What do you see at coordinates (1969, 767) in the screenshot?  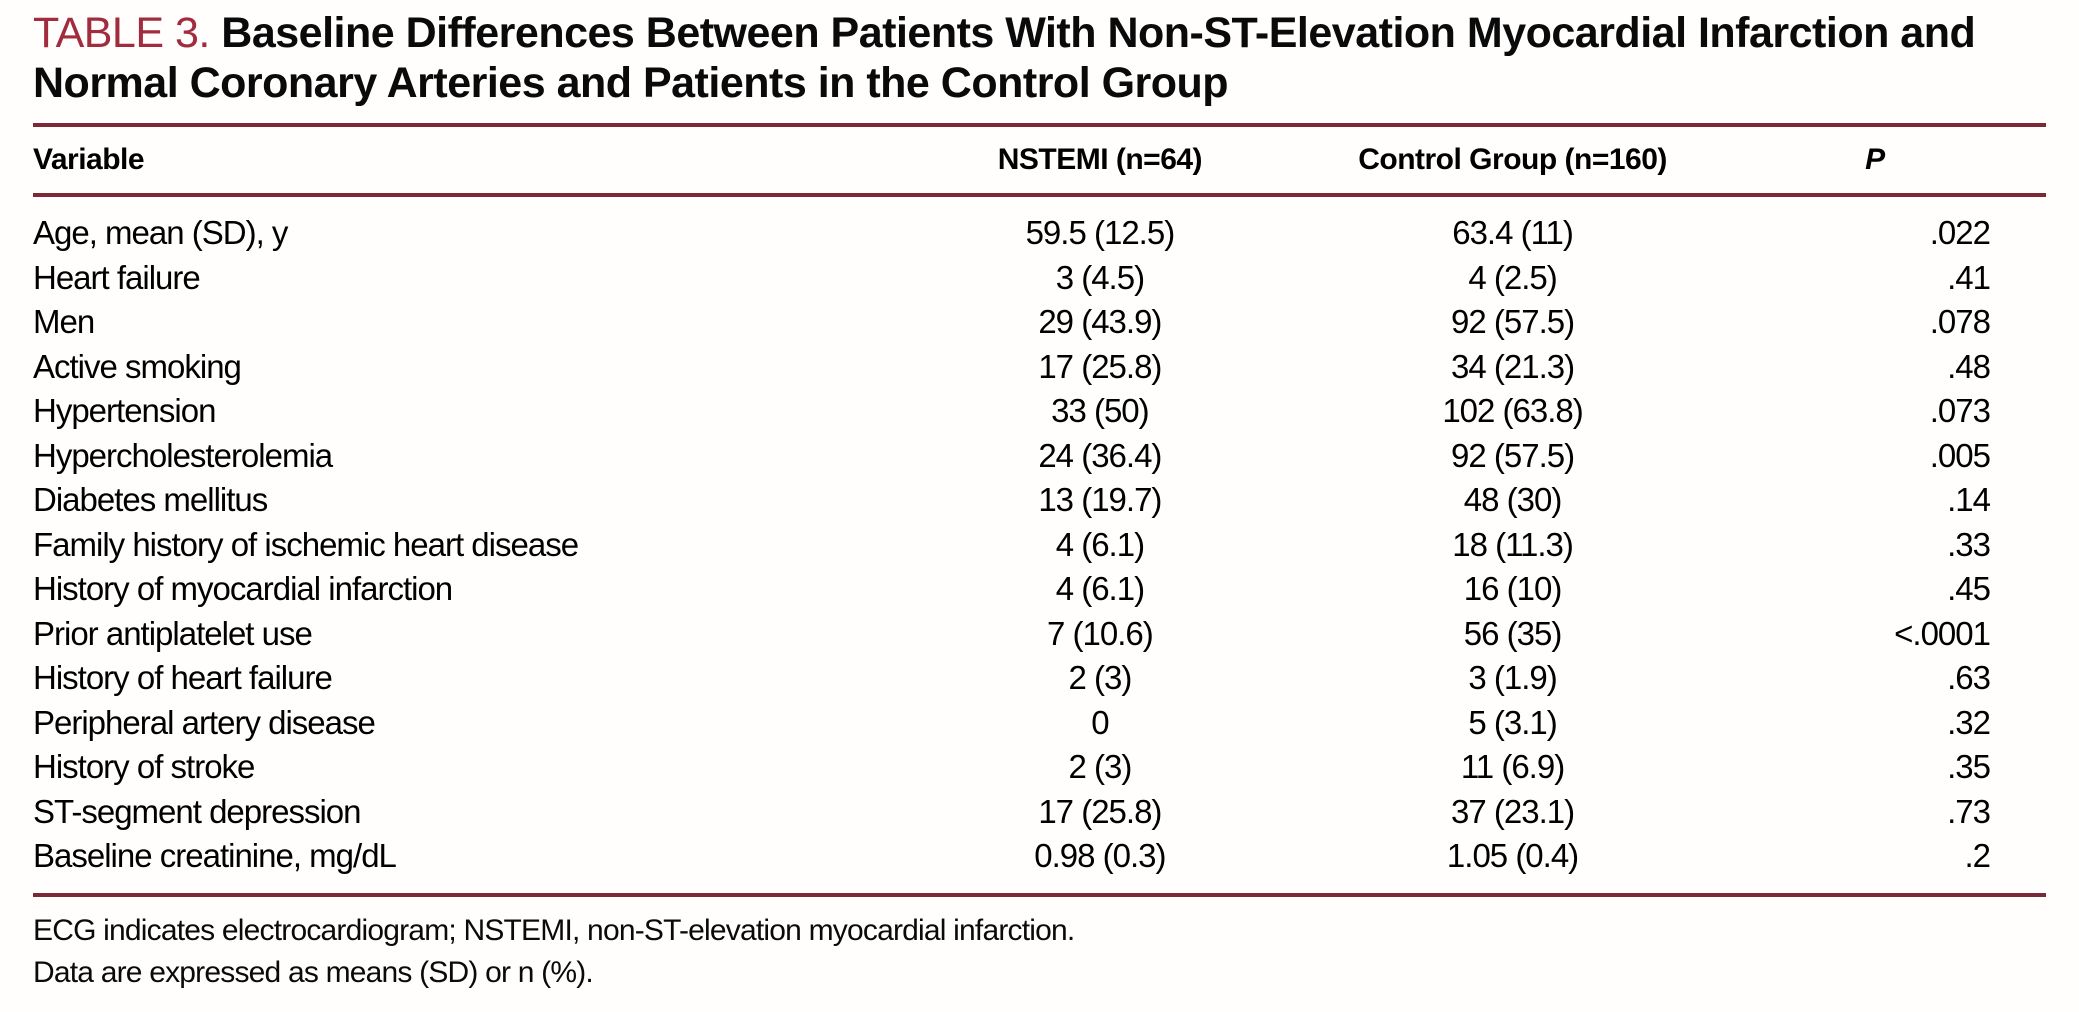 I see `cell-p-value: .35` at bounding box center [1969, 767].